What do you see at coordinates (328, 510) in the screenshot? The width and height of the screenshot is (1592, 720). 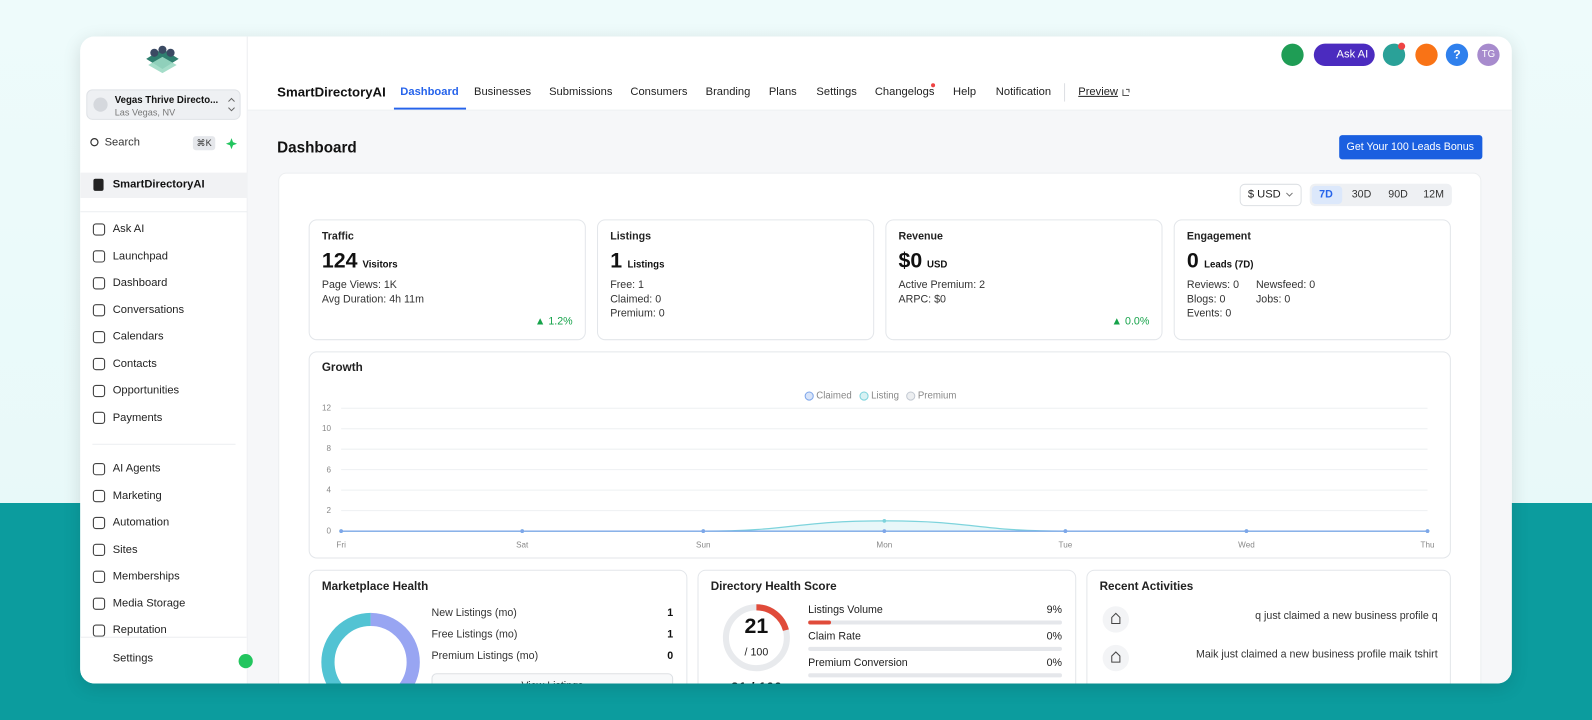 I see `y-tick-label: 2` at bounding box center [328, 510].